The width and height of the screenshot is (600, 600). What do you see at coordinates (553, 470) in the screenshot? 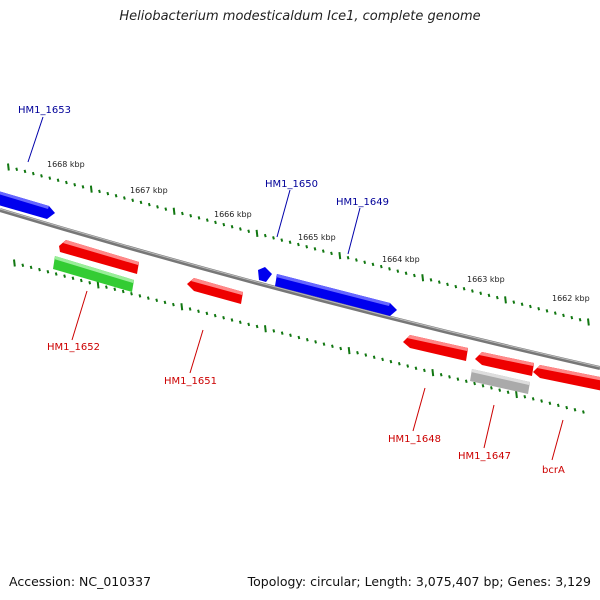
I see `gene-label-bcra: bcrA` at bounding box center [553, 470].